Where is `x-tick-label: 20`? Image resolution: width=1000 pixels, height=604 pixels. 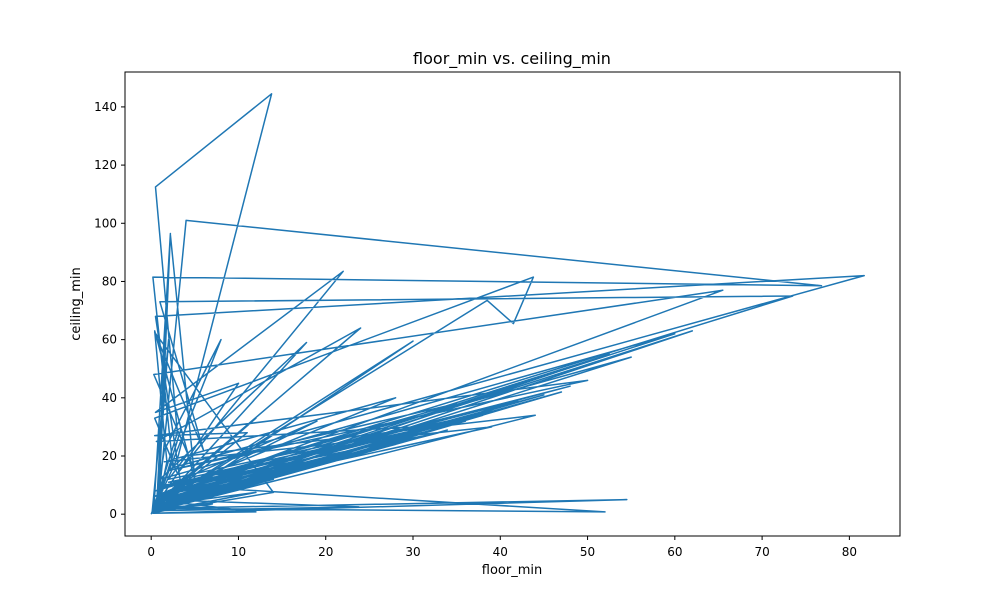 x-tick-label: 20 is located at coordinates (325, 552).